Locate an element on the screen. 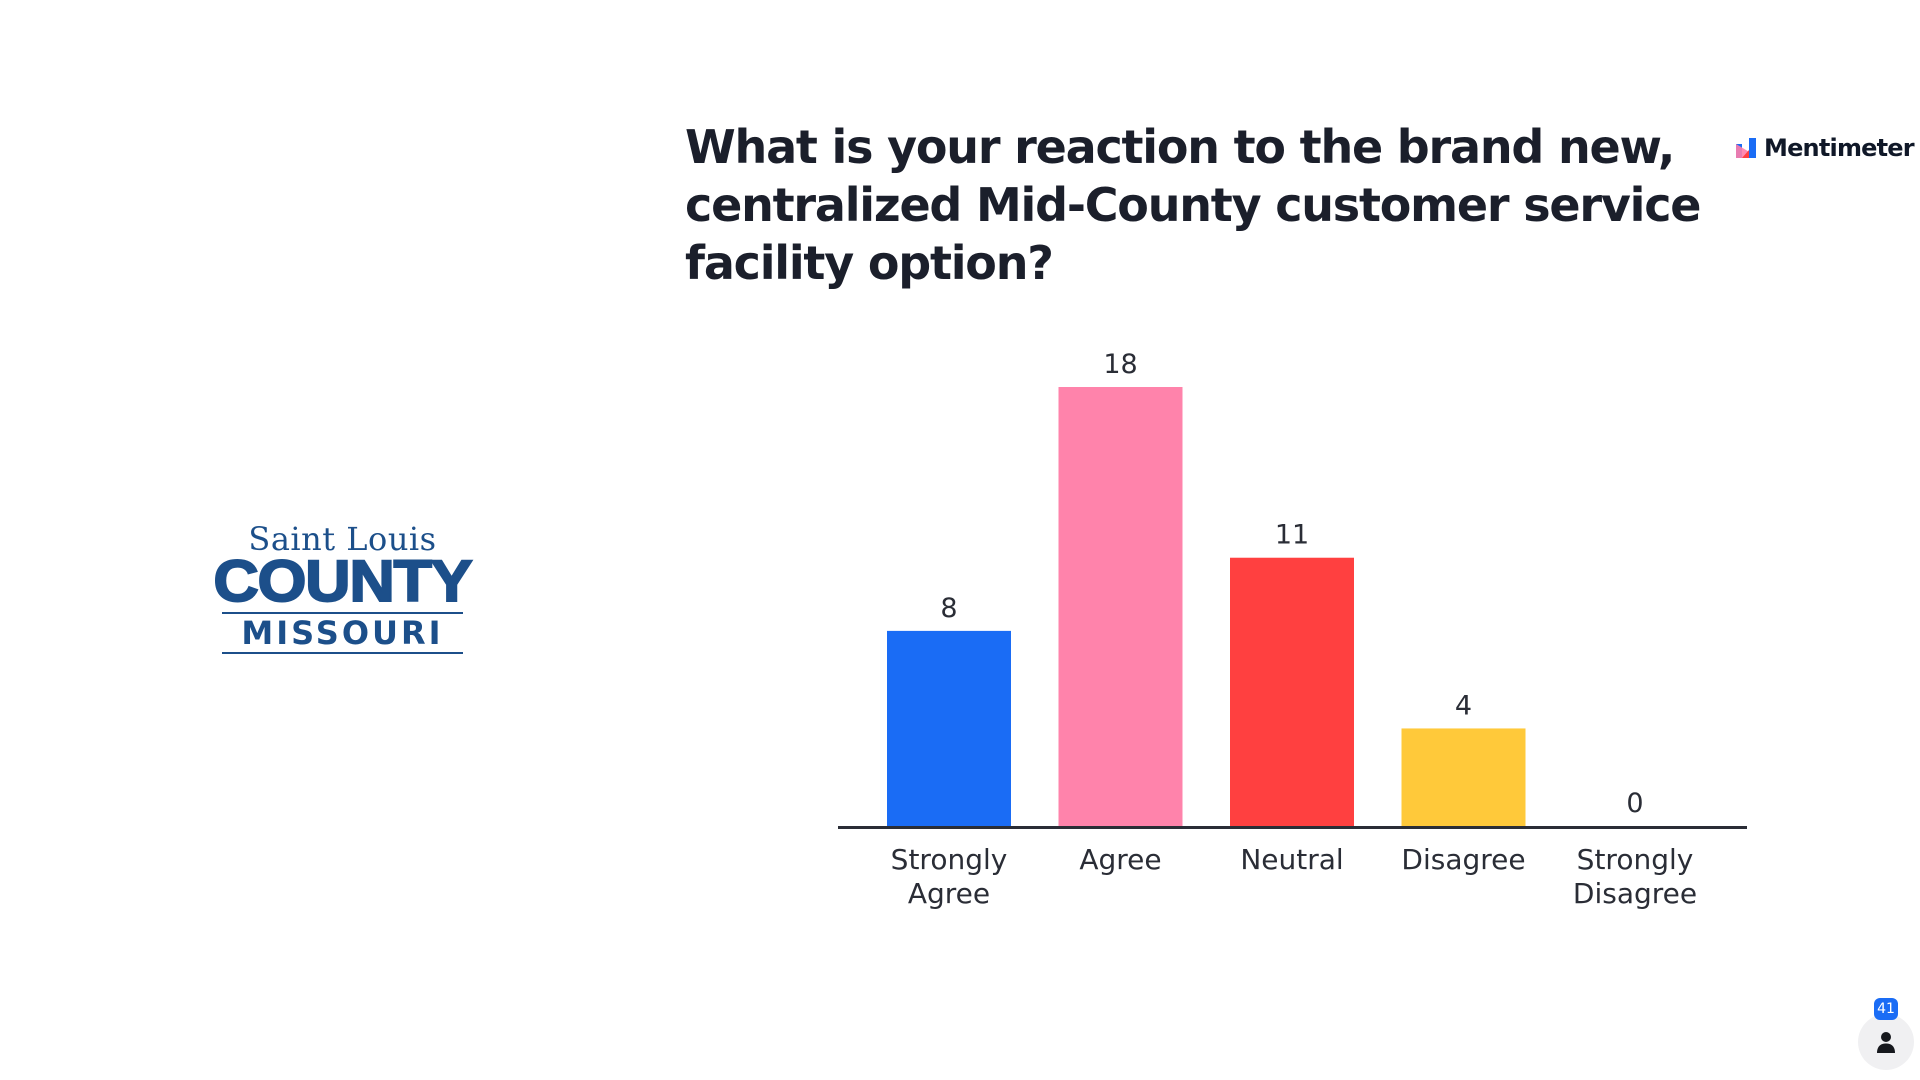 The width and height of the screenshot is (1920, 1080). mentimeter-logo-icon is located at coordinates (1746, 148).